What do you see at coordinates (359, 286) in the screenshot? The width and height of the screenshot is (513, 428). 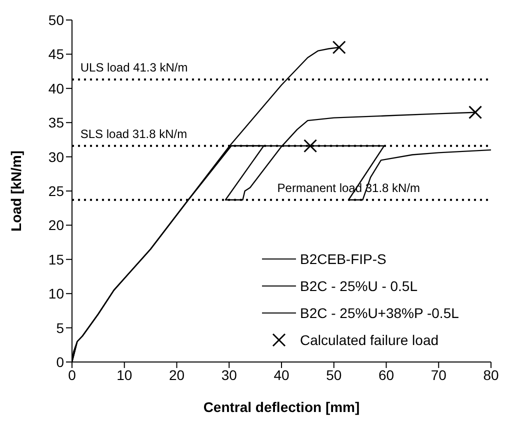 I see `legend-label: B2C - 25%U - 0.5L` at bounding box center [359, 286].